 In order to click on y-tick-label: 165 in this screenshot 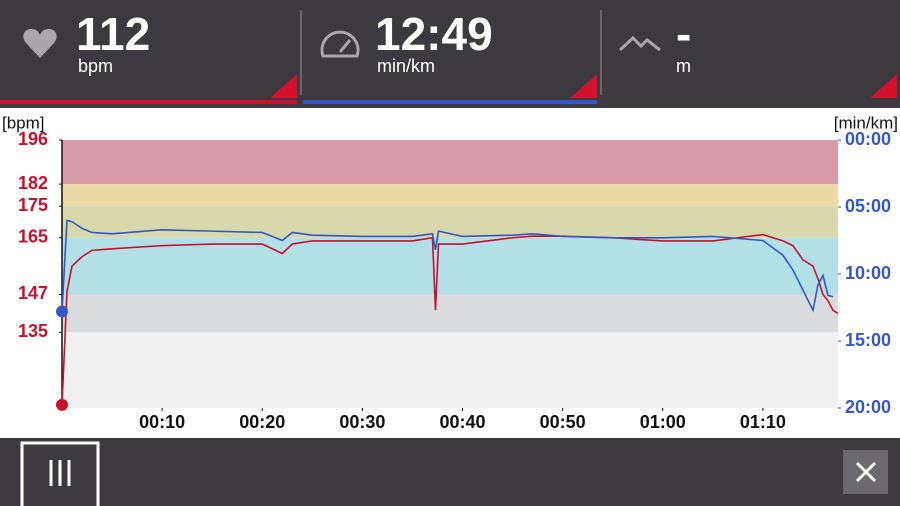, I will do `click(33, 236)`.